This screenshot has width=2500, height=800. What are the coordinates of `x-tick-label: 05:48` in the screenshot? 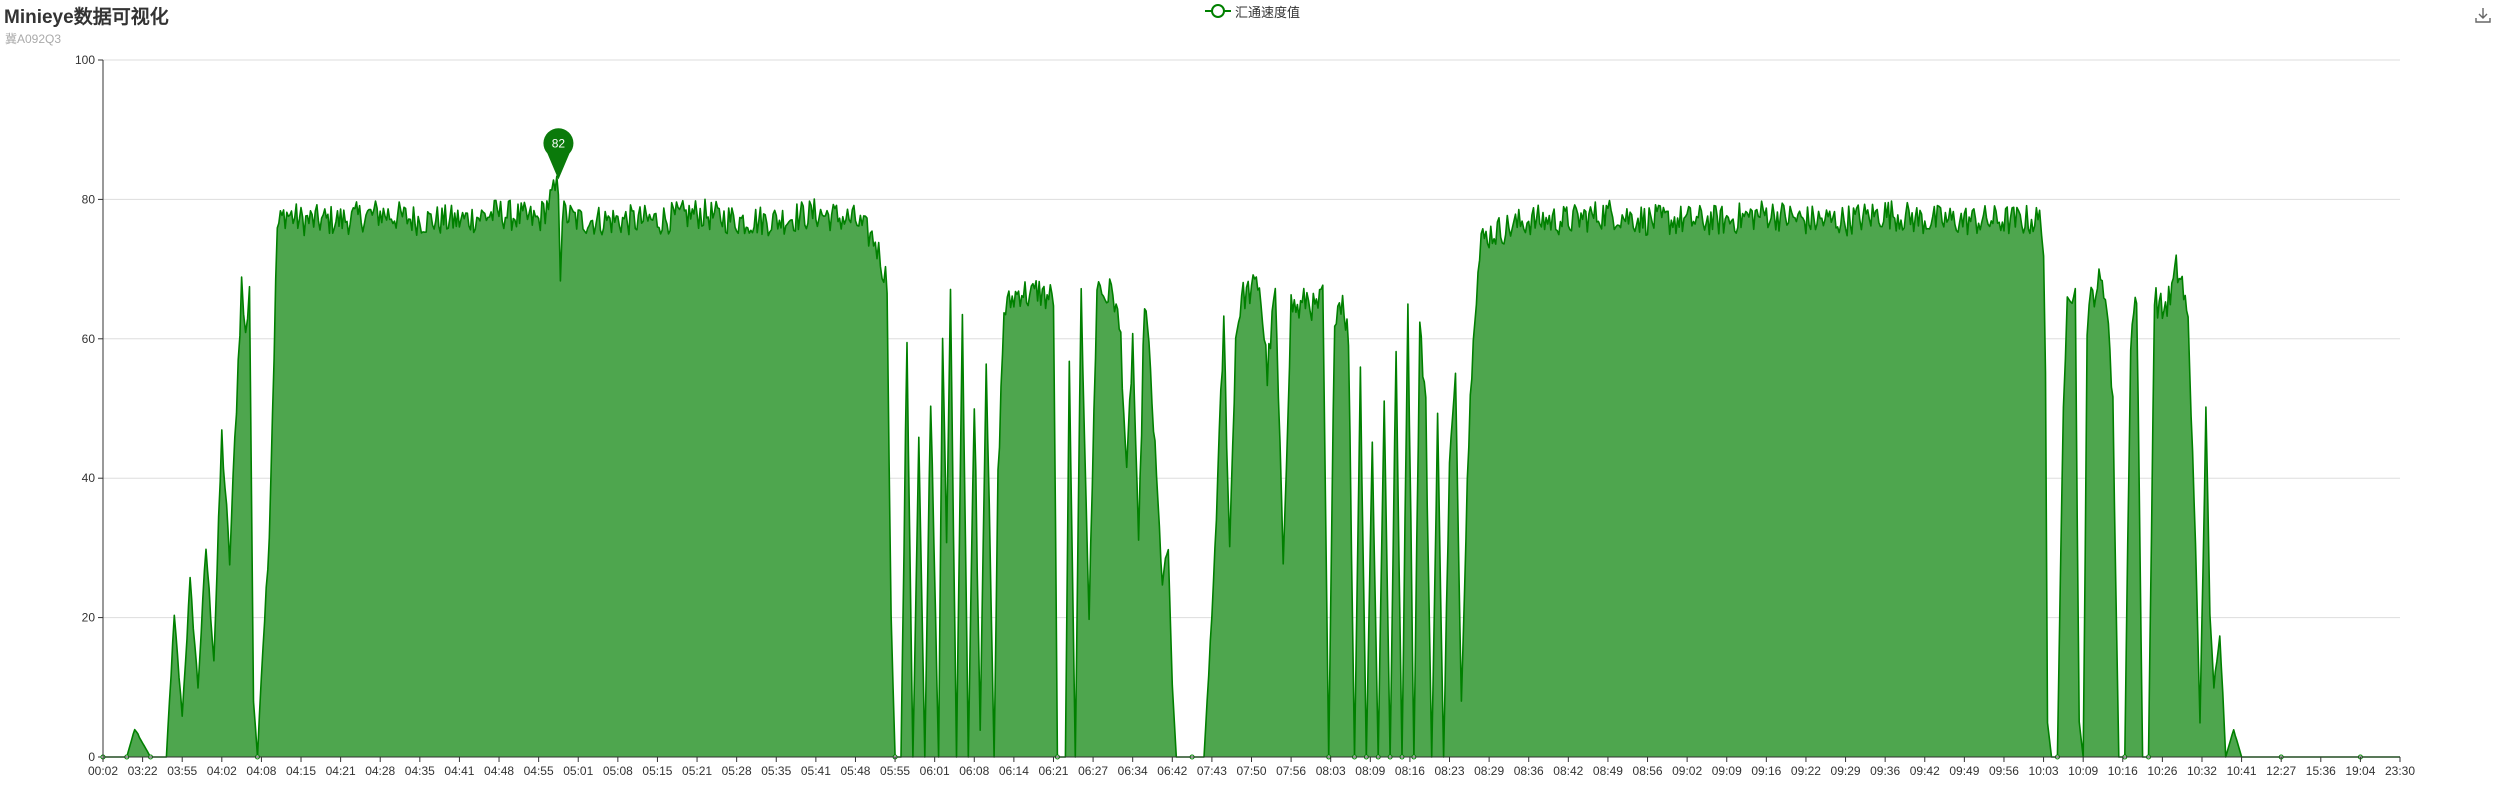 It's located at (855, 771).